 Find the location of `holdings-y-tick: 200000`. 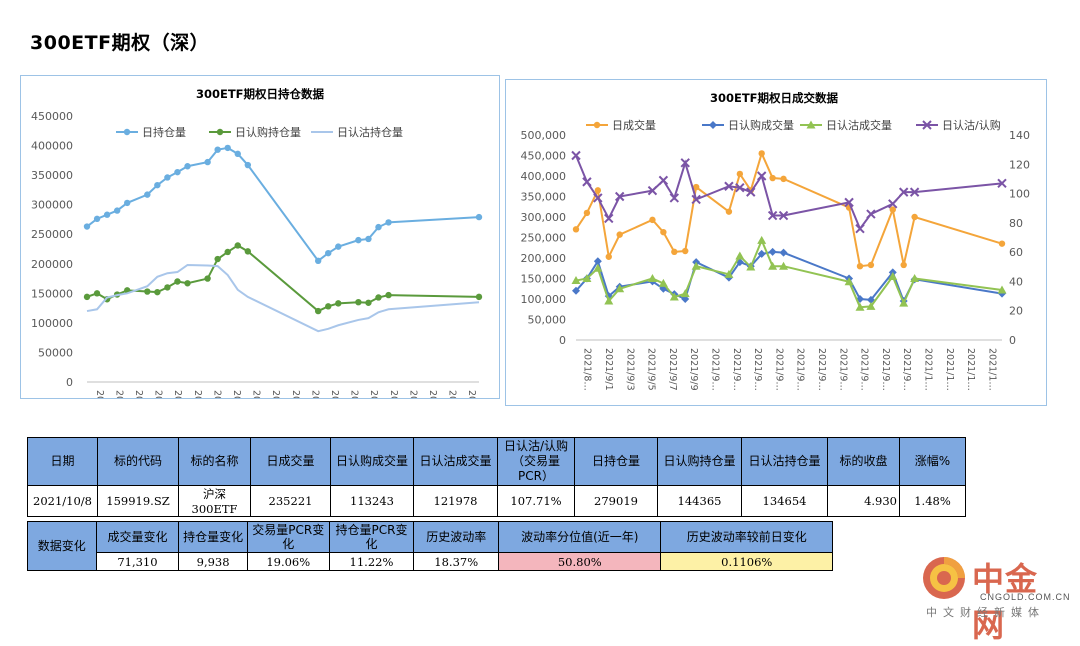

holdings-y-tick: 200000 is located at coordinates (52, 264).